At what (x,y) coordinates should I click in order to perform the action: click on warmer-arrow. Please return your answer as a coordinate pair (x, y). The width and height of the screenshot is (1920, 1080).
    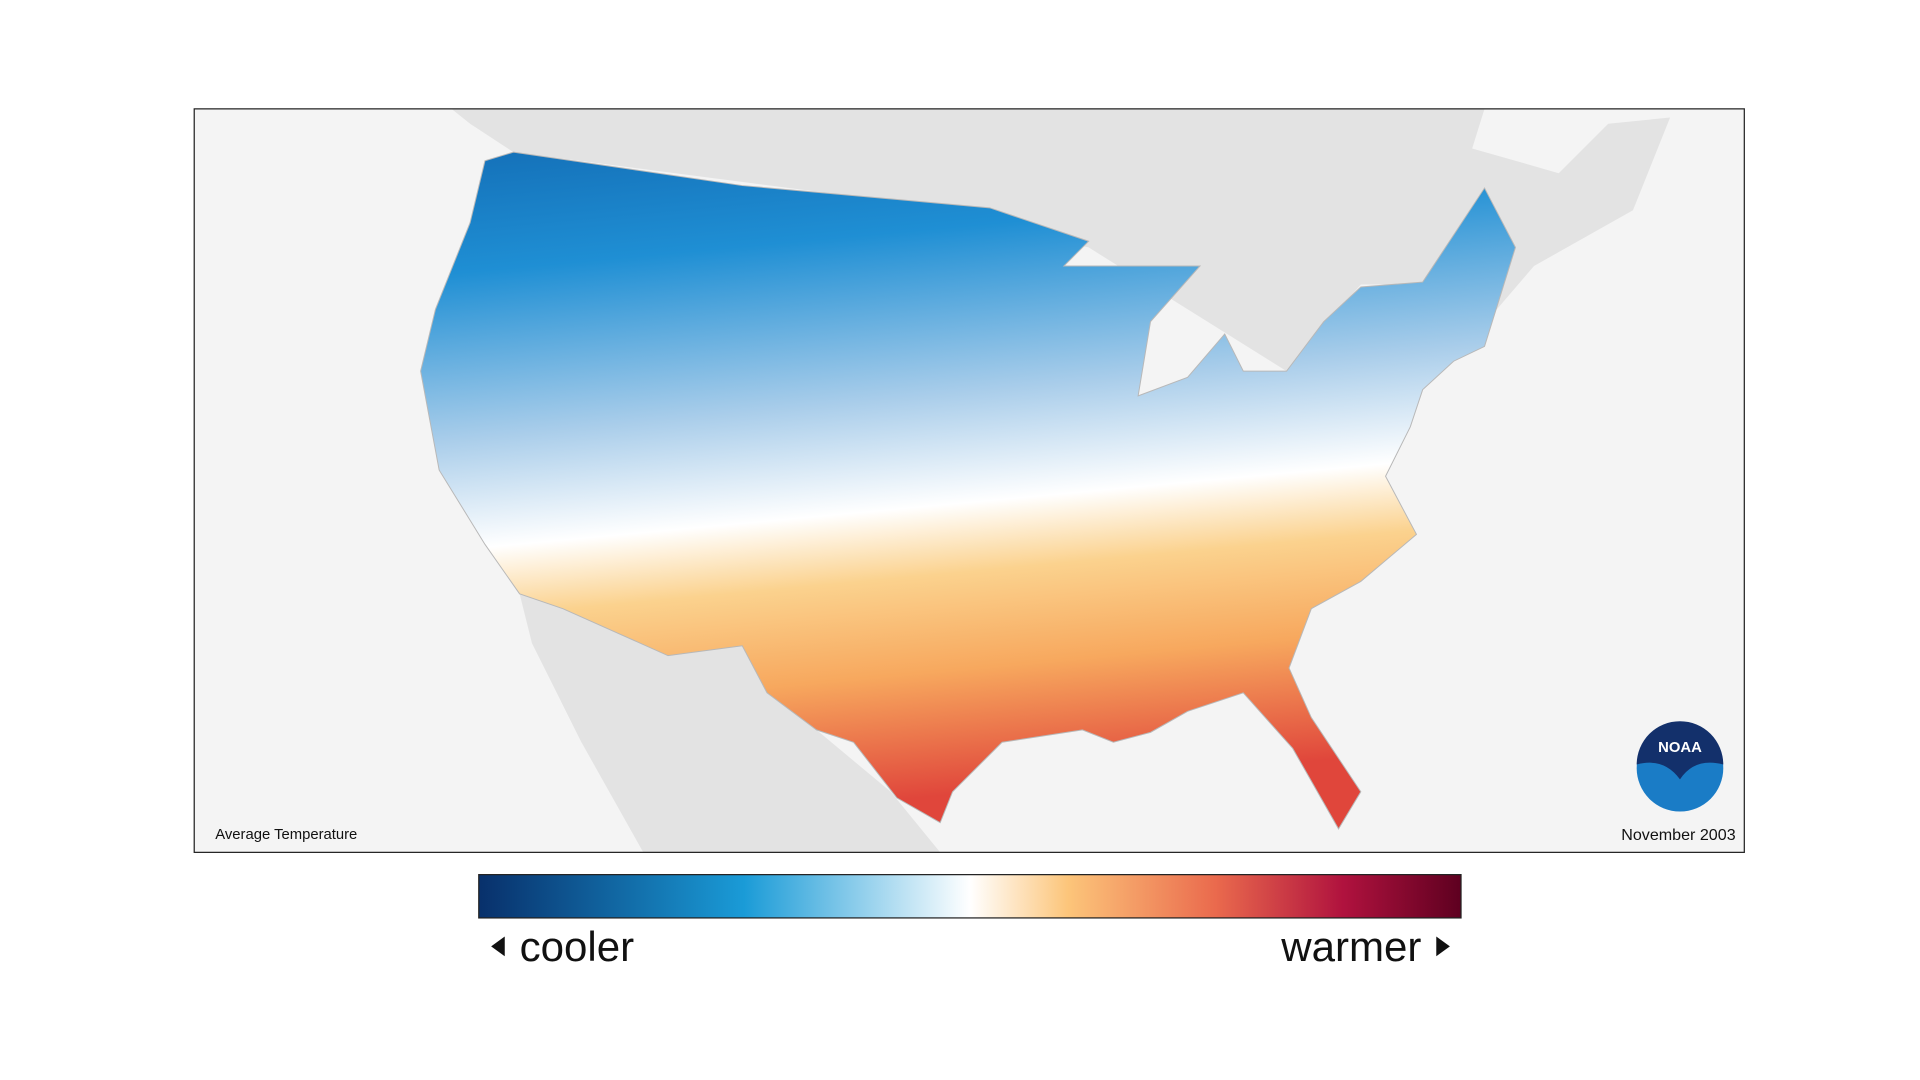
    Looking at the image, I should click on (1443, 946).